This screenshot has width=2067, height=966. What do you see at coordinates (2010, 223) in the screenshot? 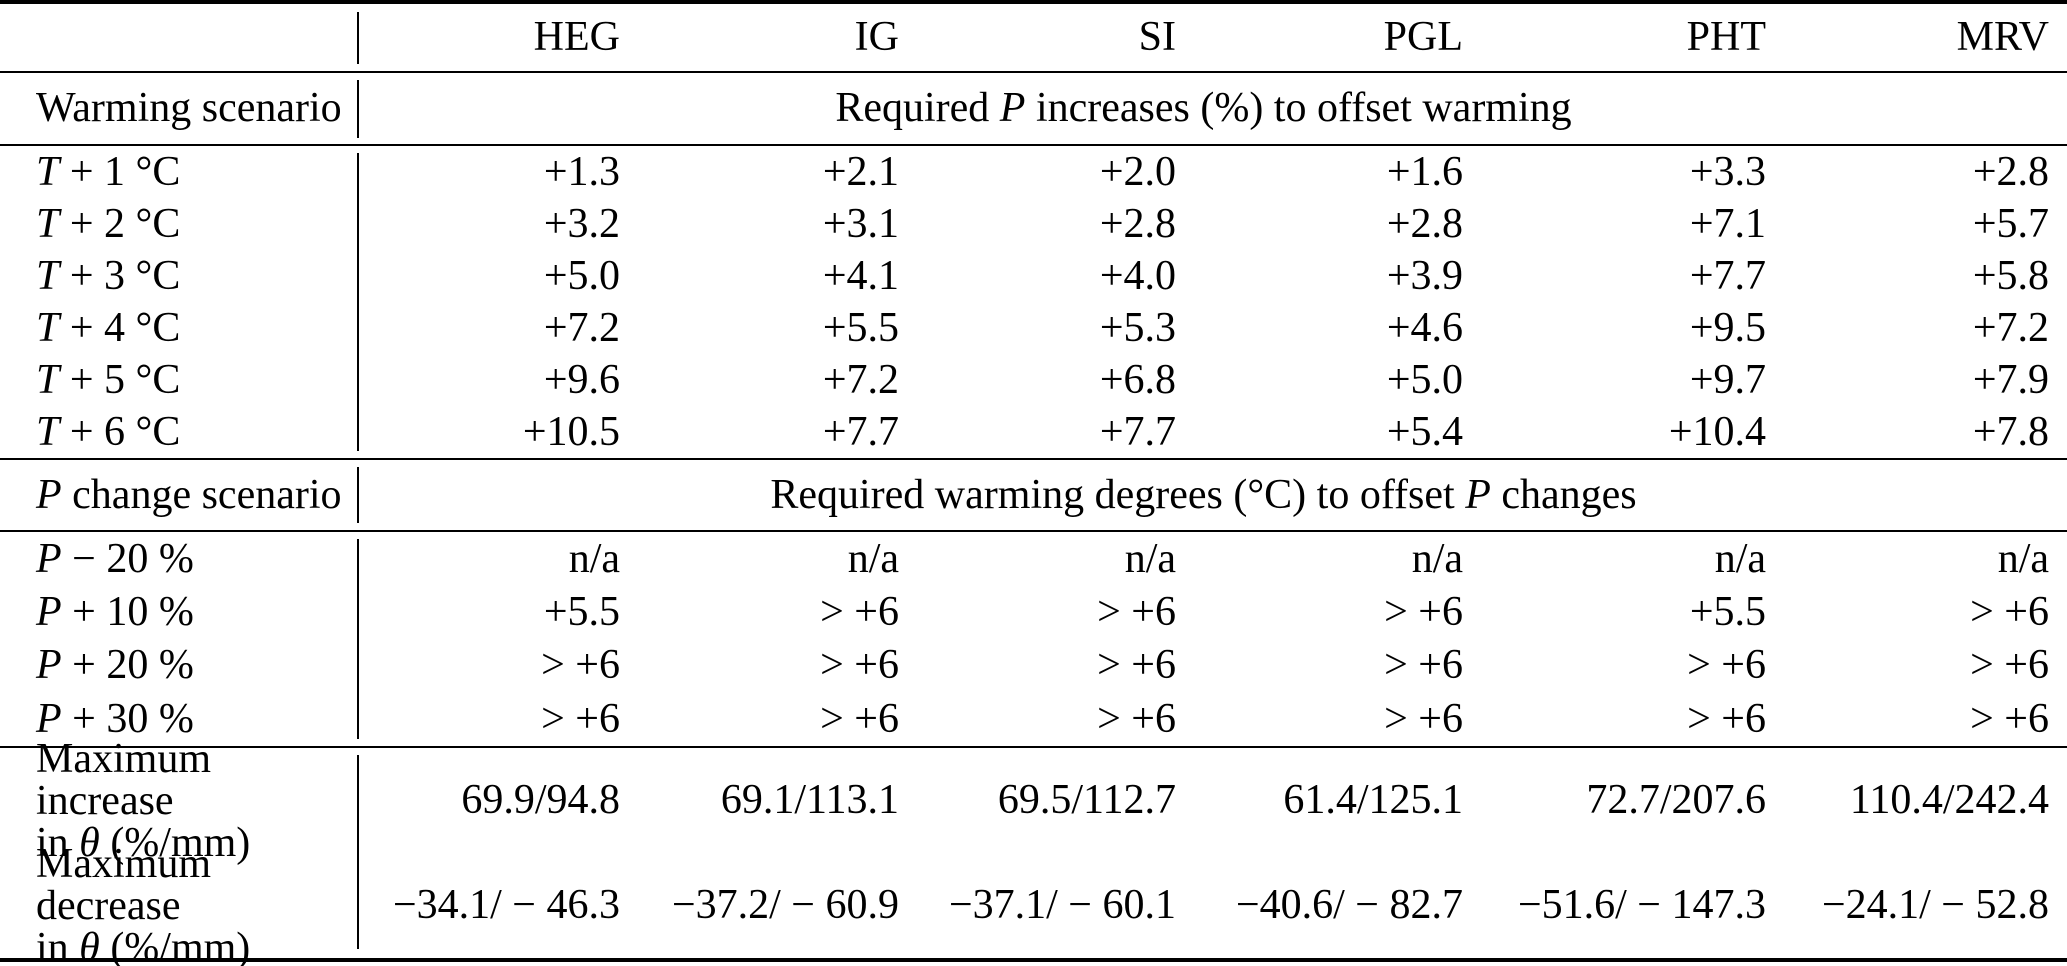
I see `value-cell: +5.7` at bounding box center [2010, 223].